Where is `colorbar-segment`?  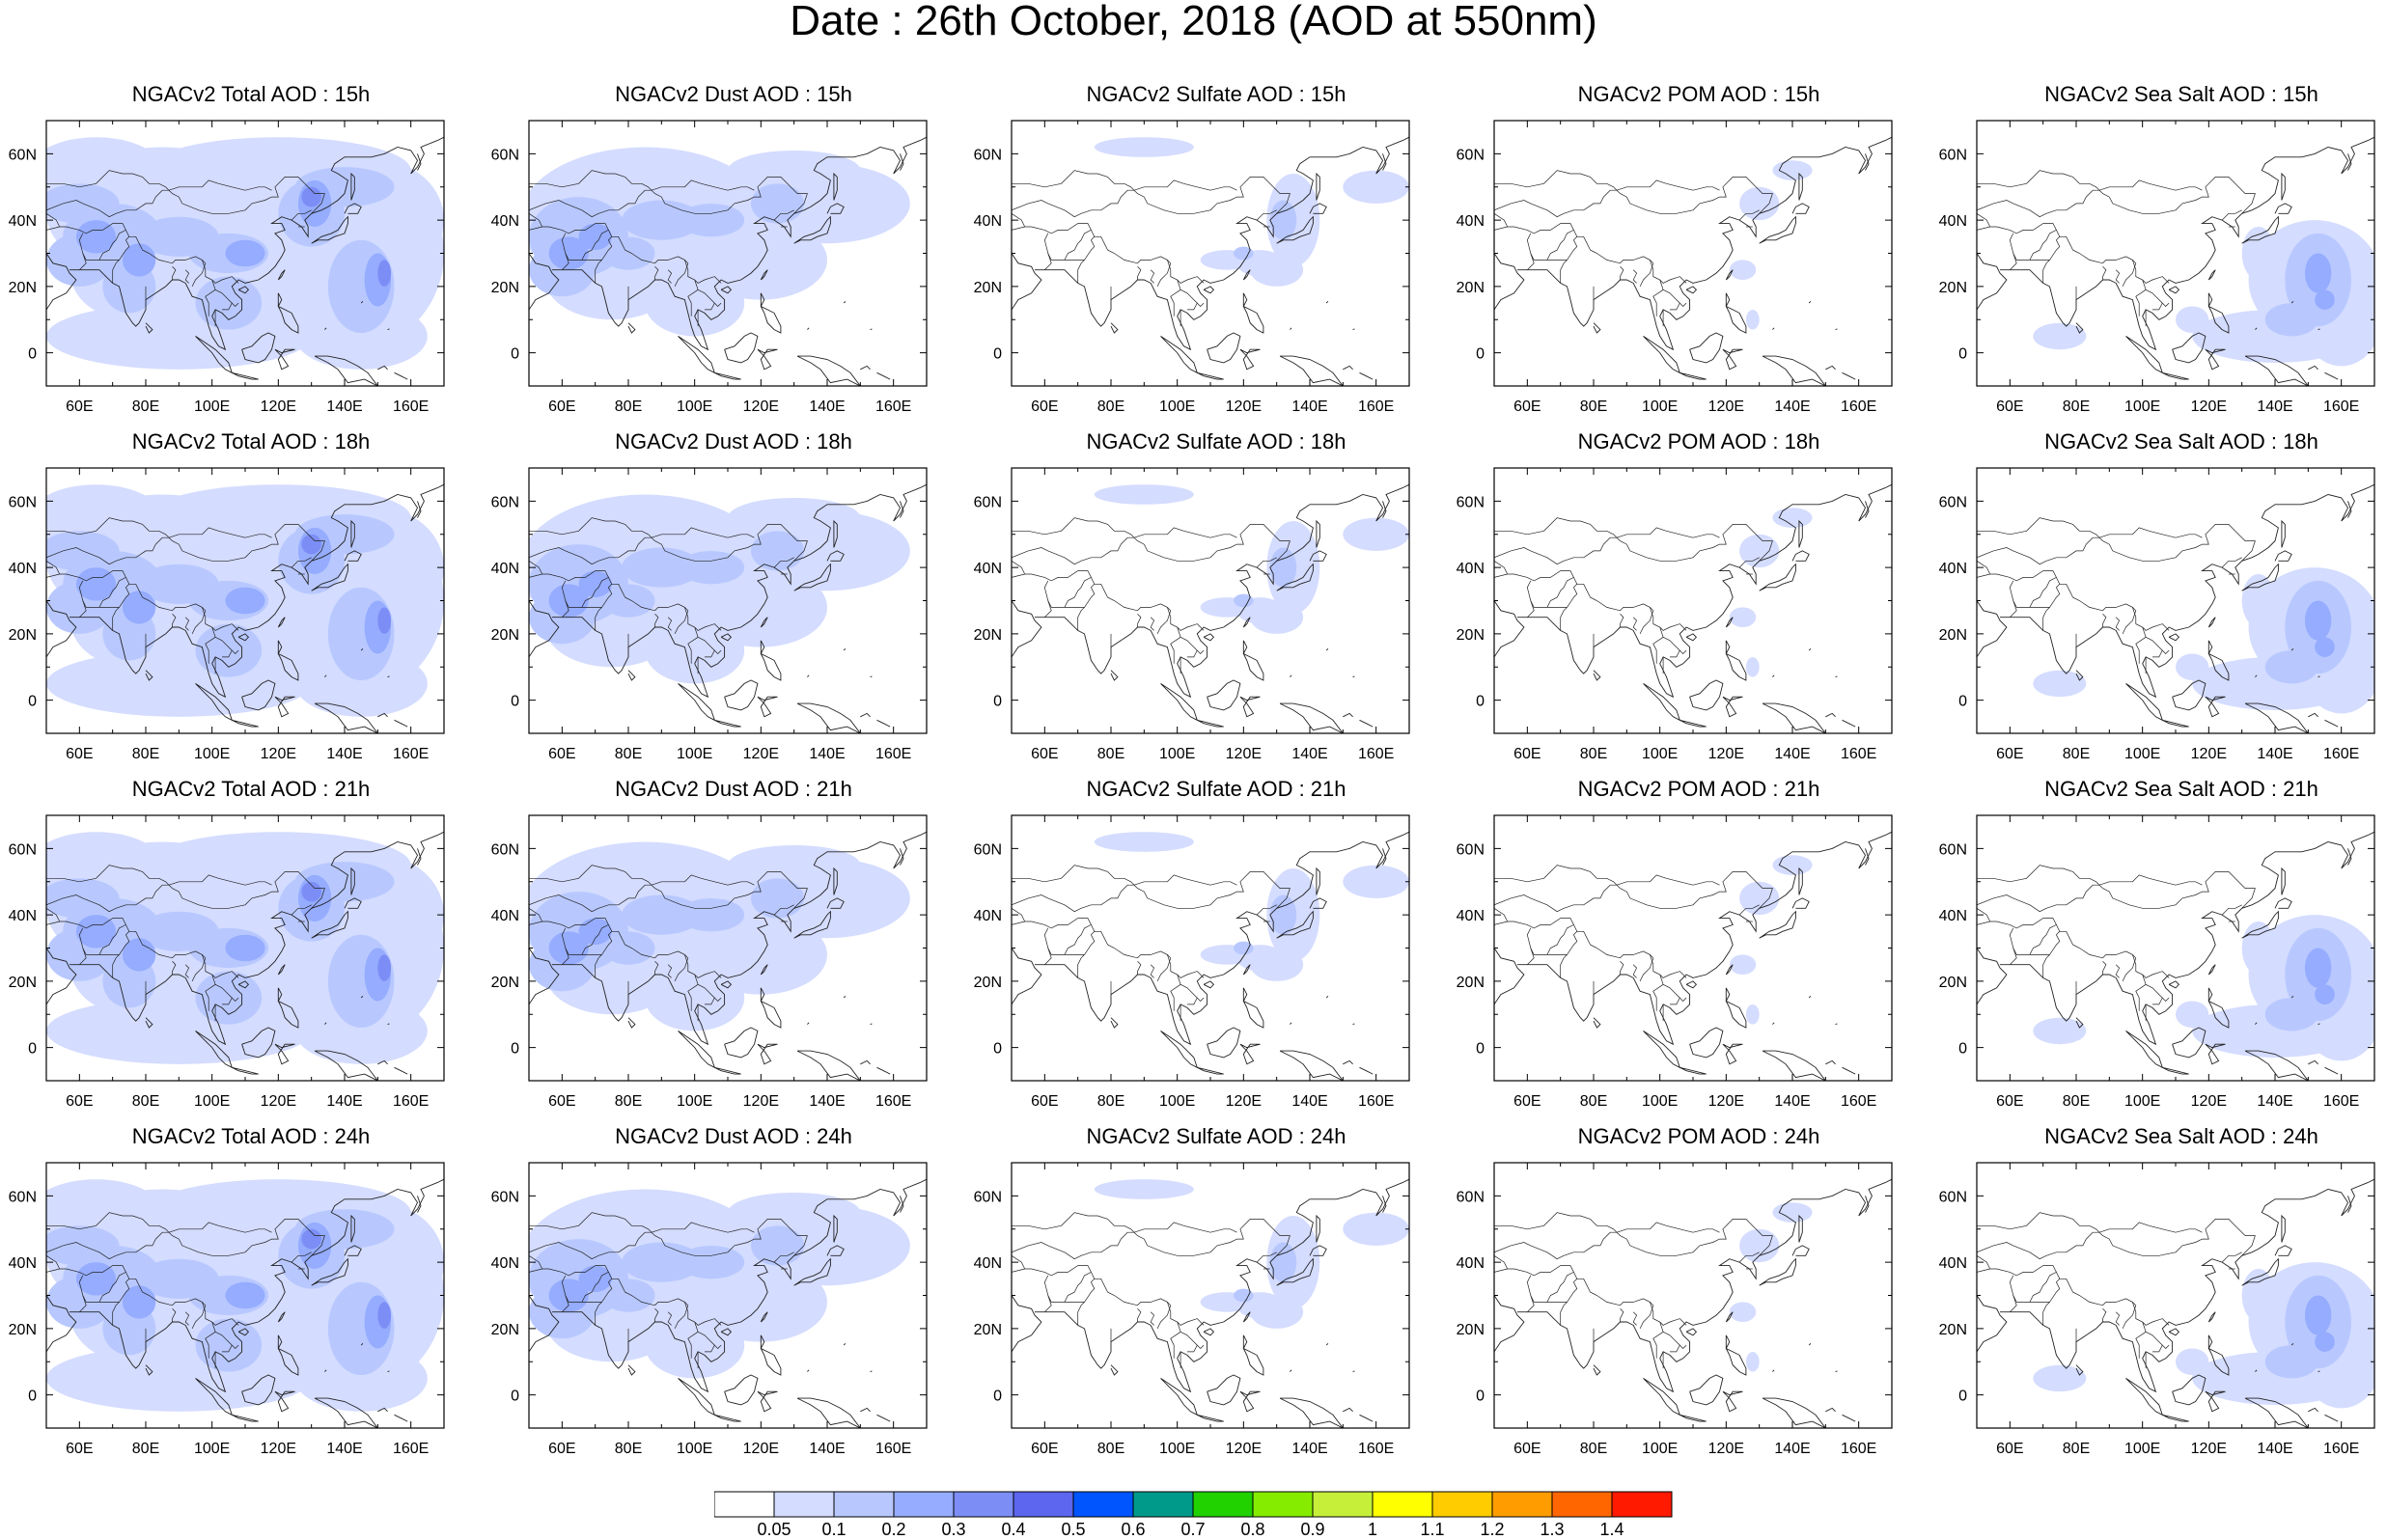
colorbar-segment is located at coordinates (864, 1504).